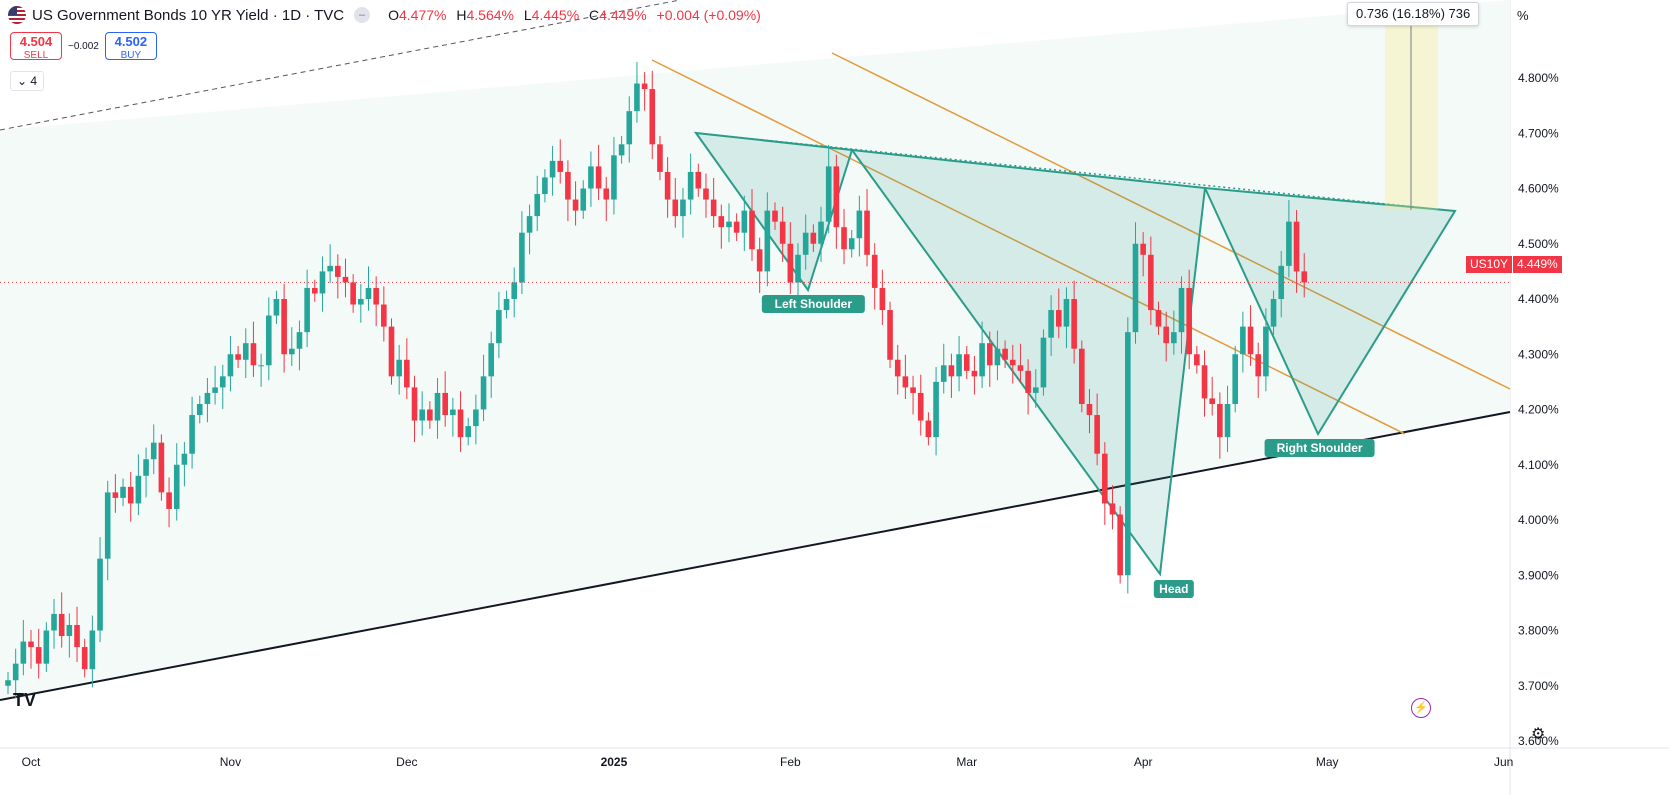 The height and width of the screenshot is (795, 1669). I want to click on x-tick-label: Mar, so click(966, 762).